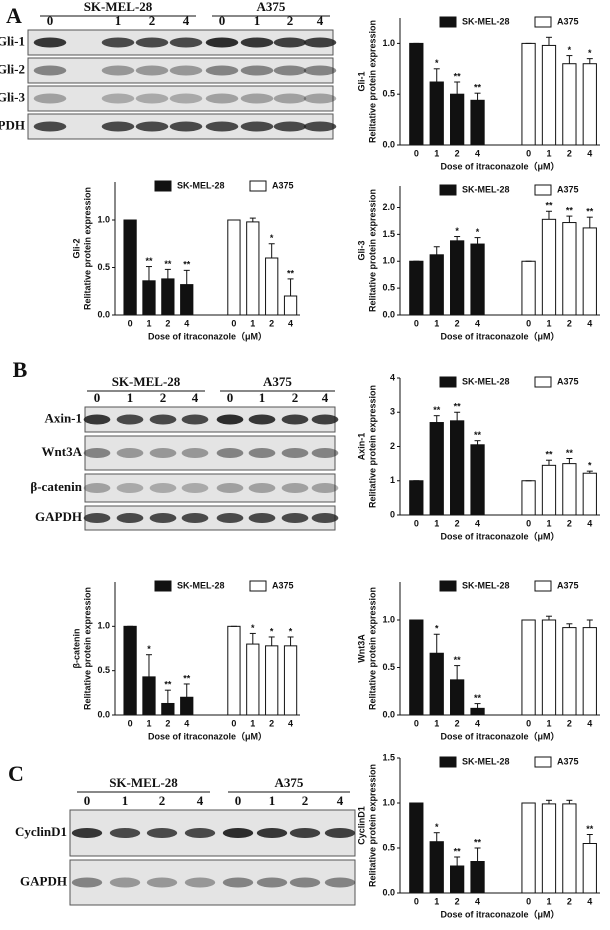  I want to click on y-tick-label: 2.0, so click(388, 207).